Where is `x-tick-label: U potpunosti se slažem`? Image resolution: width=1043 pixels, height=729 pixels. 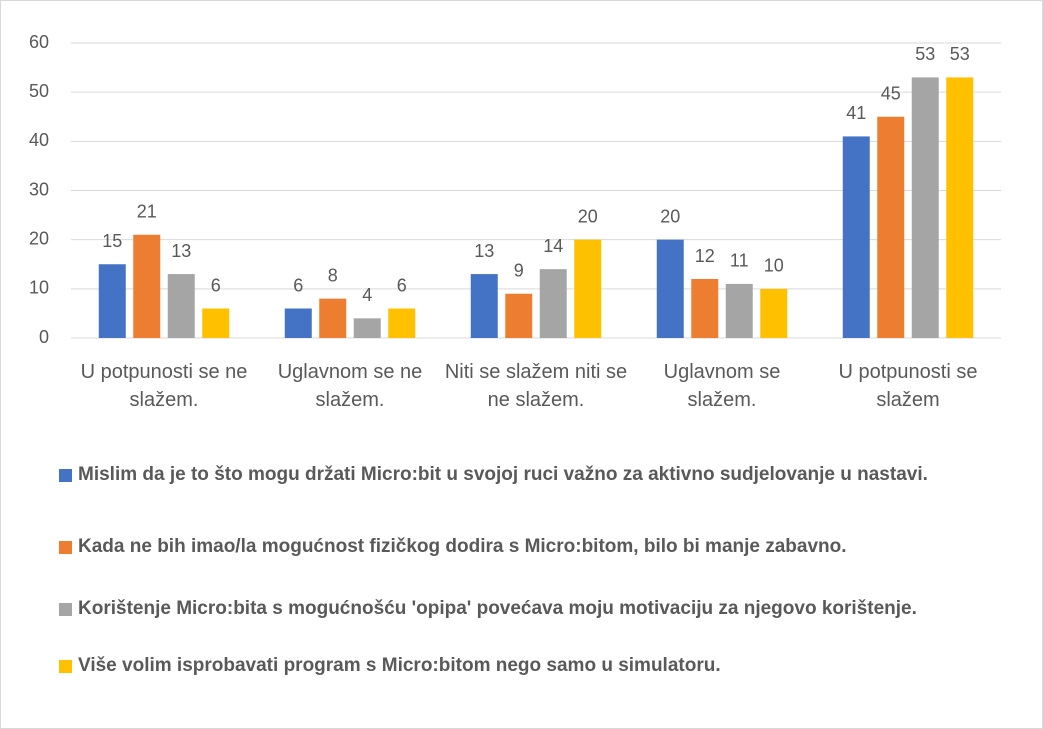 x-tick-label: U potpunosti se slažem is located at coordinates (908, 386).